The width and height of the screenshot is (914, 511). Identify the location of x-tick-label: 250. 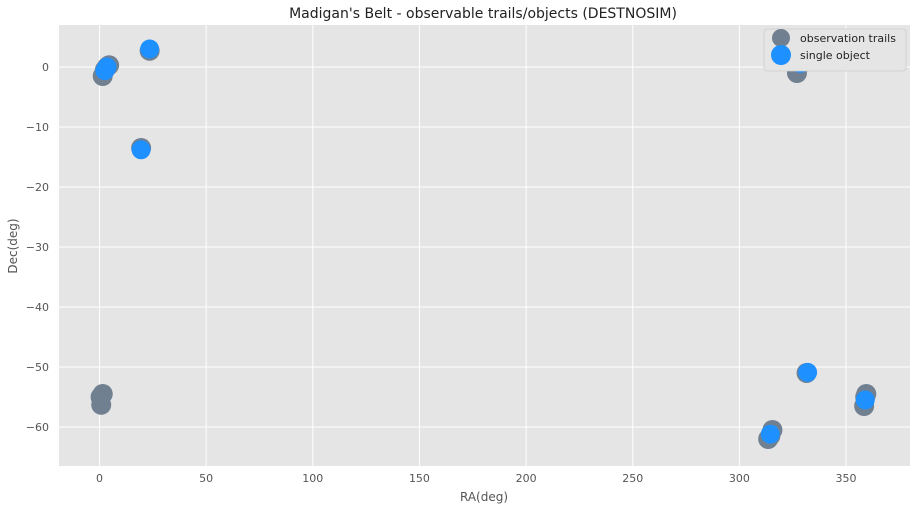
(632, 478).